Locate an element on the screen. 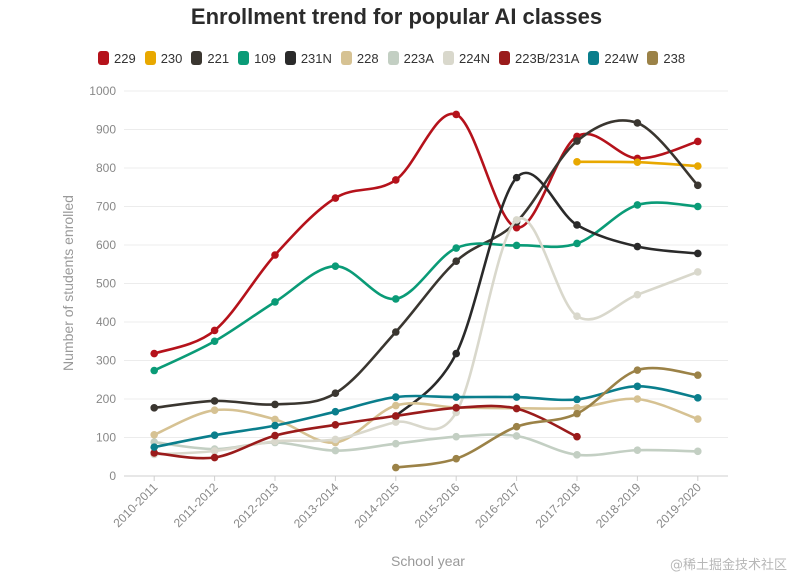 This screenshot has width=793, height=577. legend-item: 223B/231A is located at coordinates (539, 58).